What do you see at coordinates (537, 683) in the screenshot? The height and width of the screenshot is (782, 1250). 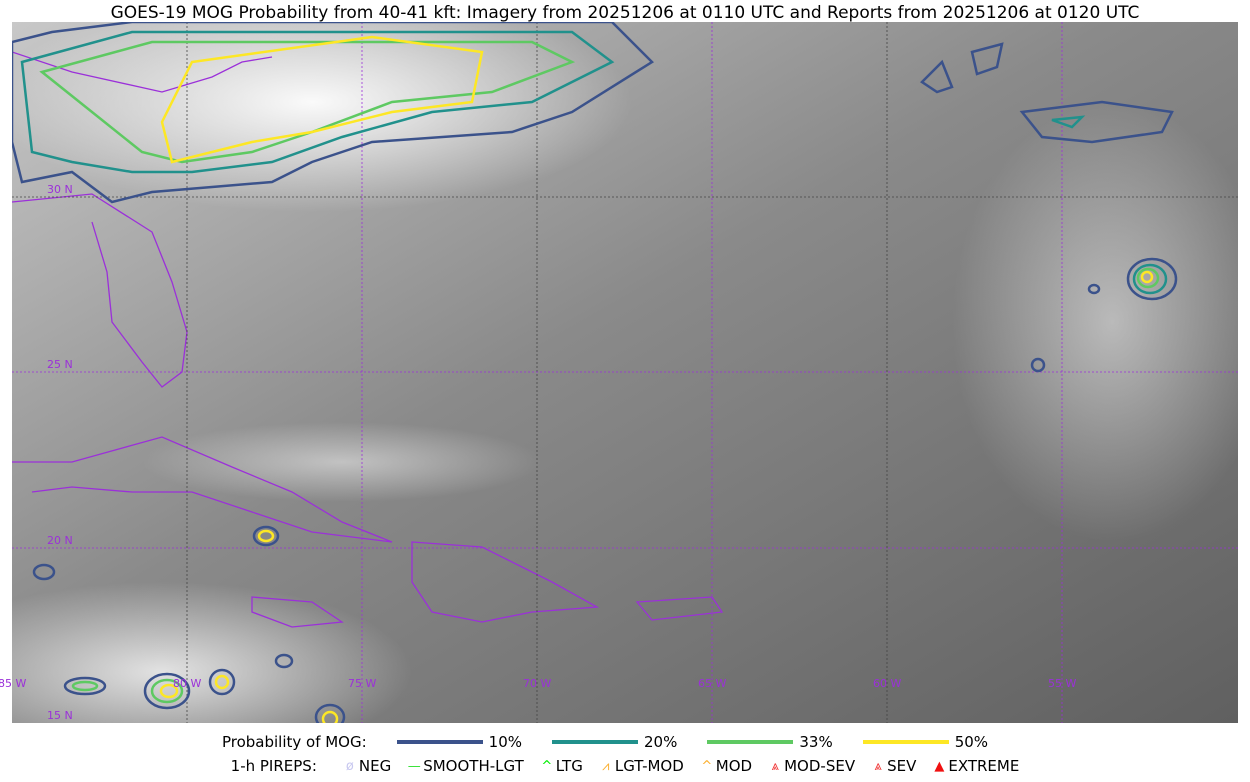 I see `lon-label-70w: 70 W` at bounding box center [537, 683].